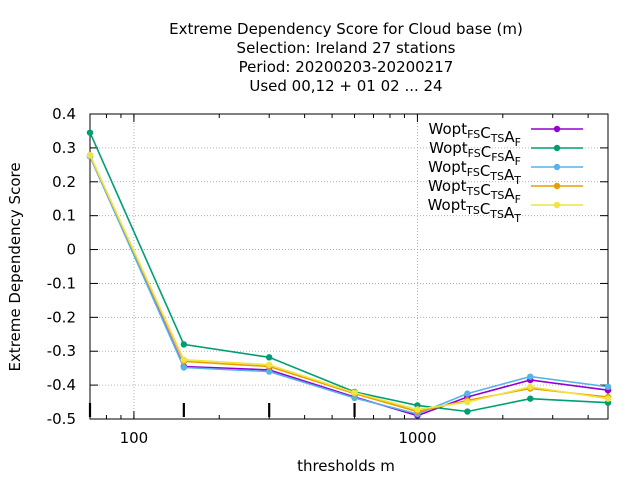 The height and width of the screenshot is (480, 640). What do you see at coordinates (346, 67) in the screenshot?
I see `title-line: Period: 20200203-20200217` at bounding box center [346, 67].